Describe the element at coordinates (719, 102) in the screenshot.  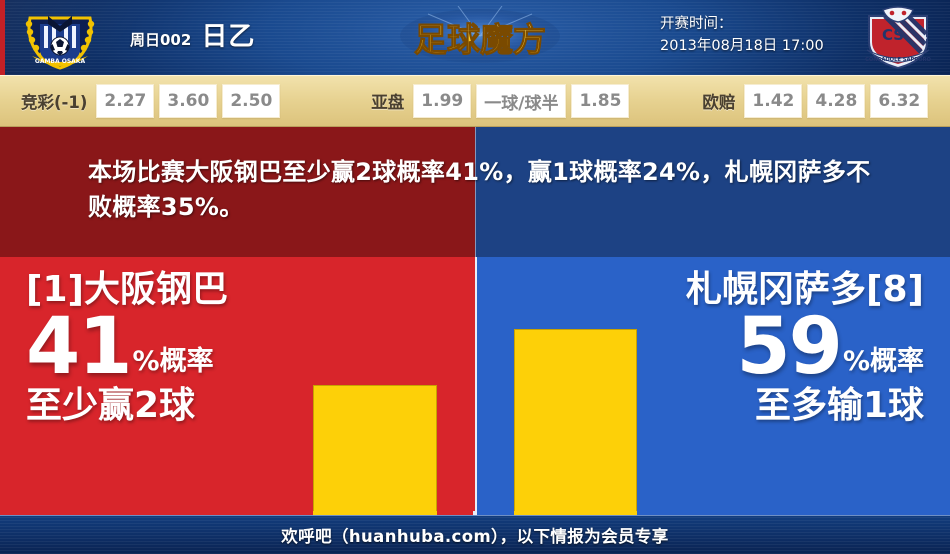
I see `odds-label-european: 欧赔` at that location.